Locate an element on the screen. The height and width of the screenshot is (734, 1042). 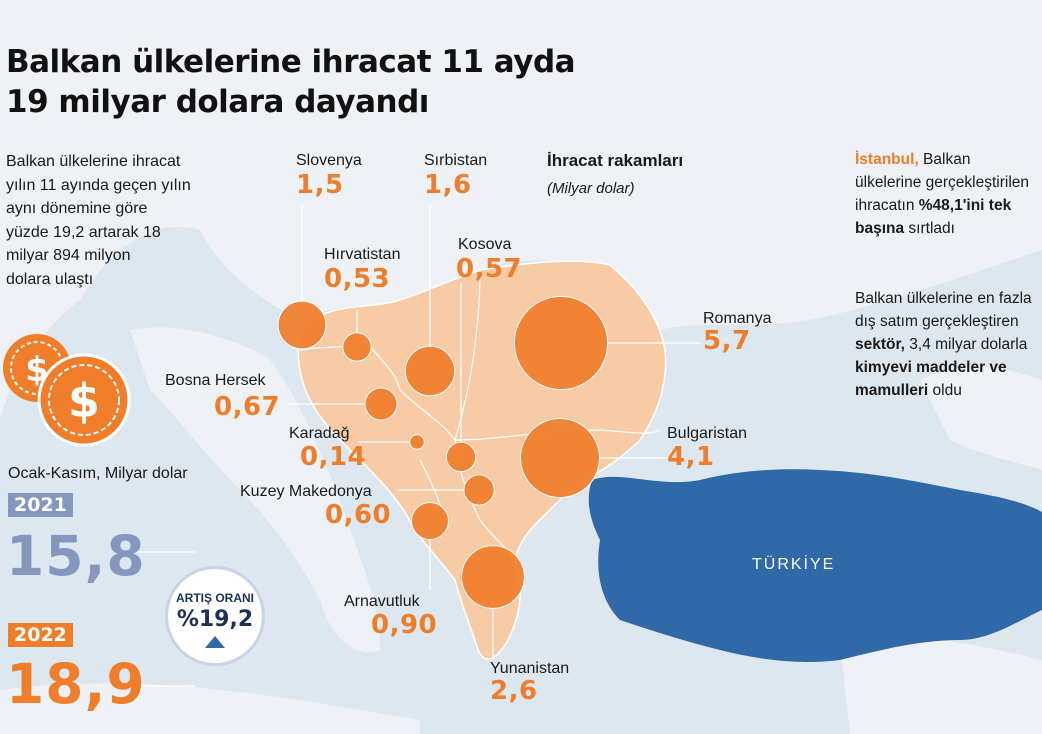
country-value-hirvatistan: 0,53 is located at coordinates (357, 279).